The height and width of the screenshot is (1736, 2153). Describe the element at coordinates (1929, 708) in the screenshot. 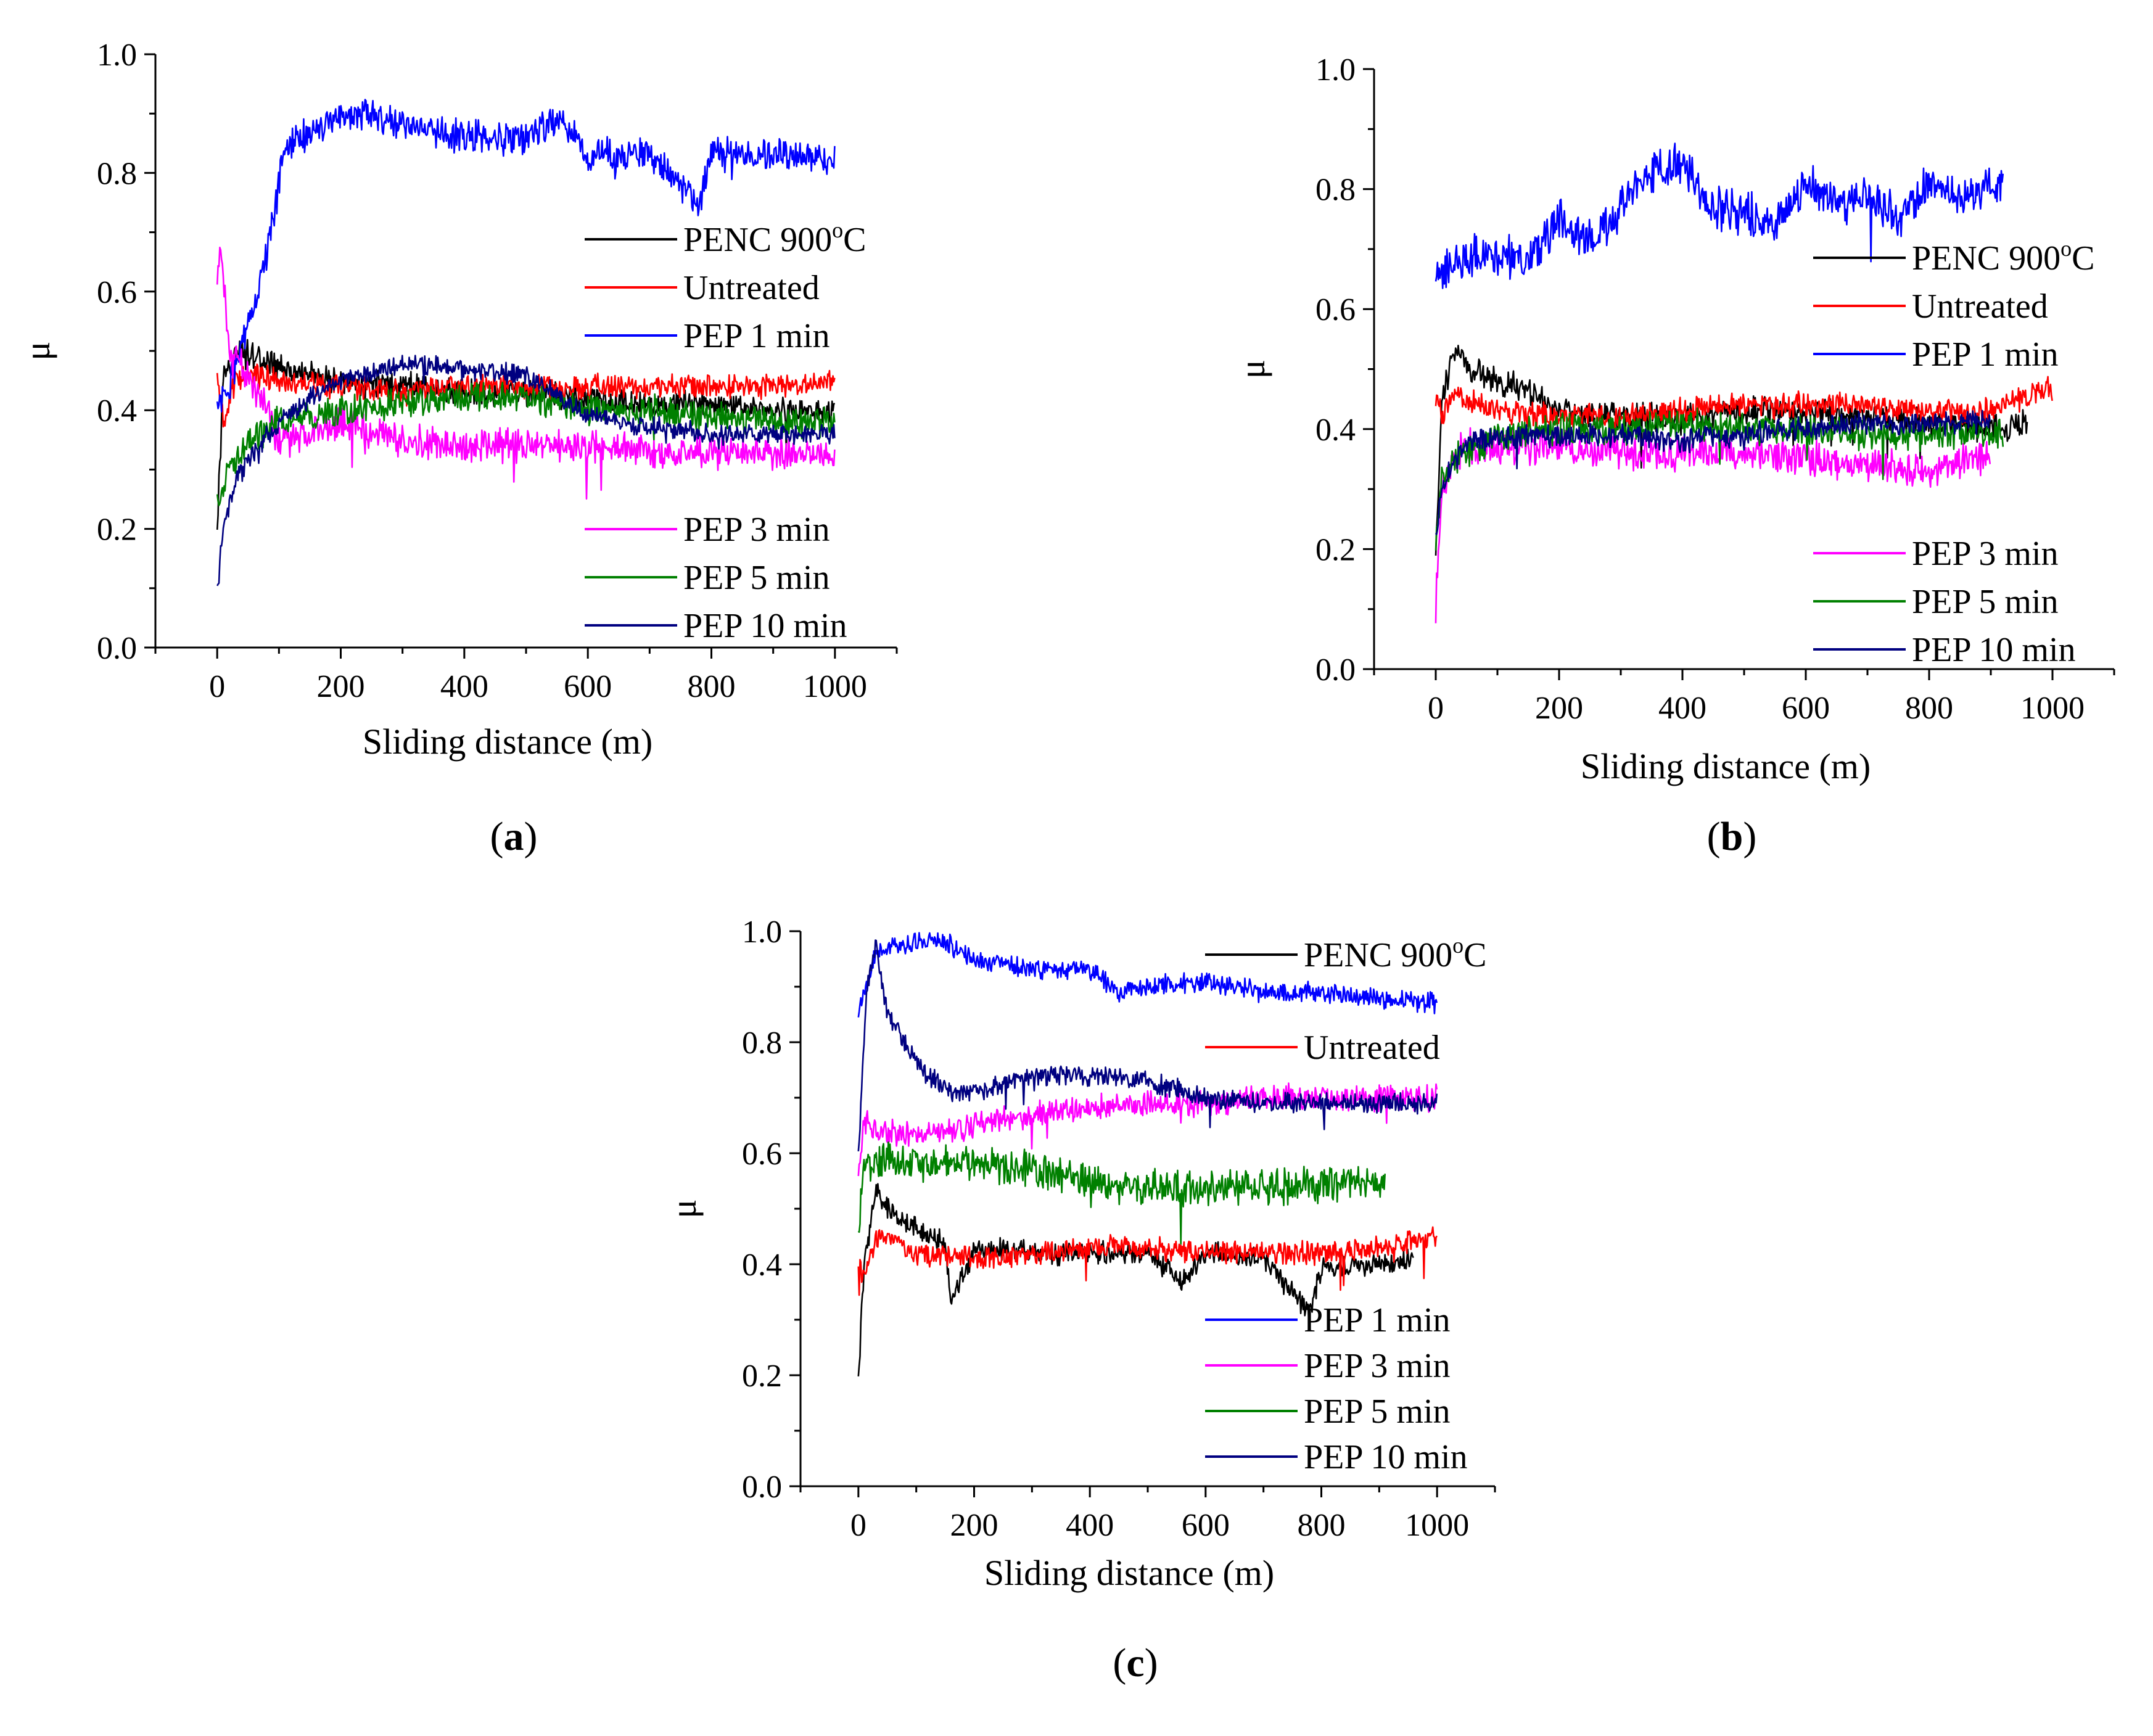

I see `x-tick-label: 800` at that location.